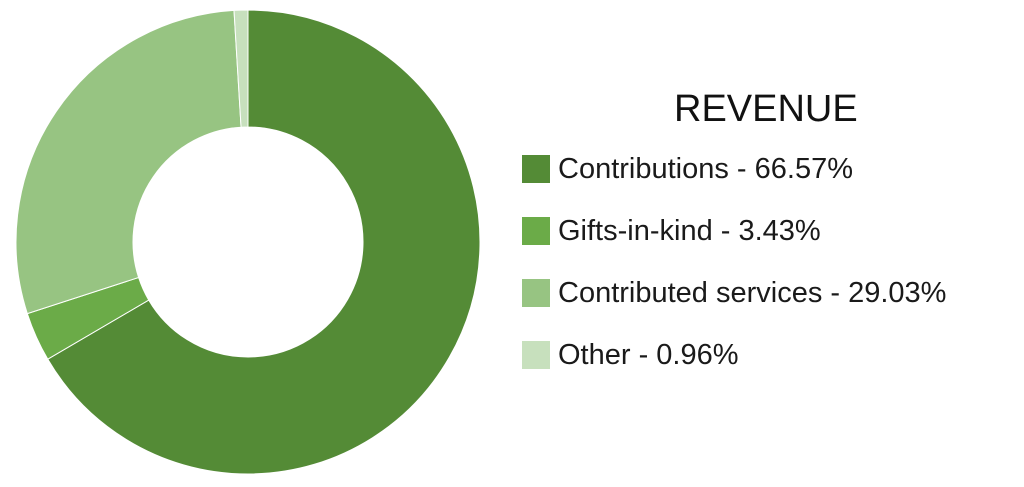  What do you see at coordinates (241, 68) in the screenshot?
I see `slice-other` at bounding box center [241, 68].